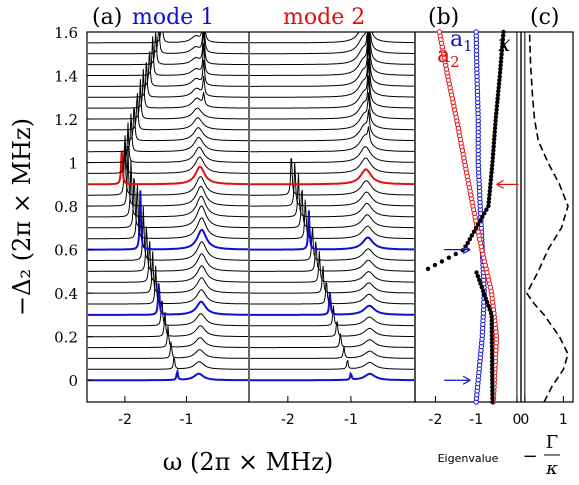  I want to click on legend-x: x, so click(504, 44).